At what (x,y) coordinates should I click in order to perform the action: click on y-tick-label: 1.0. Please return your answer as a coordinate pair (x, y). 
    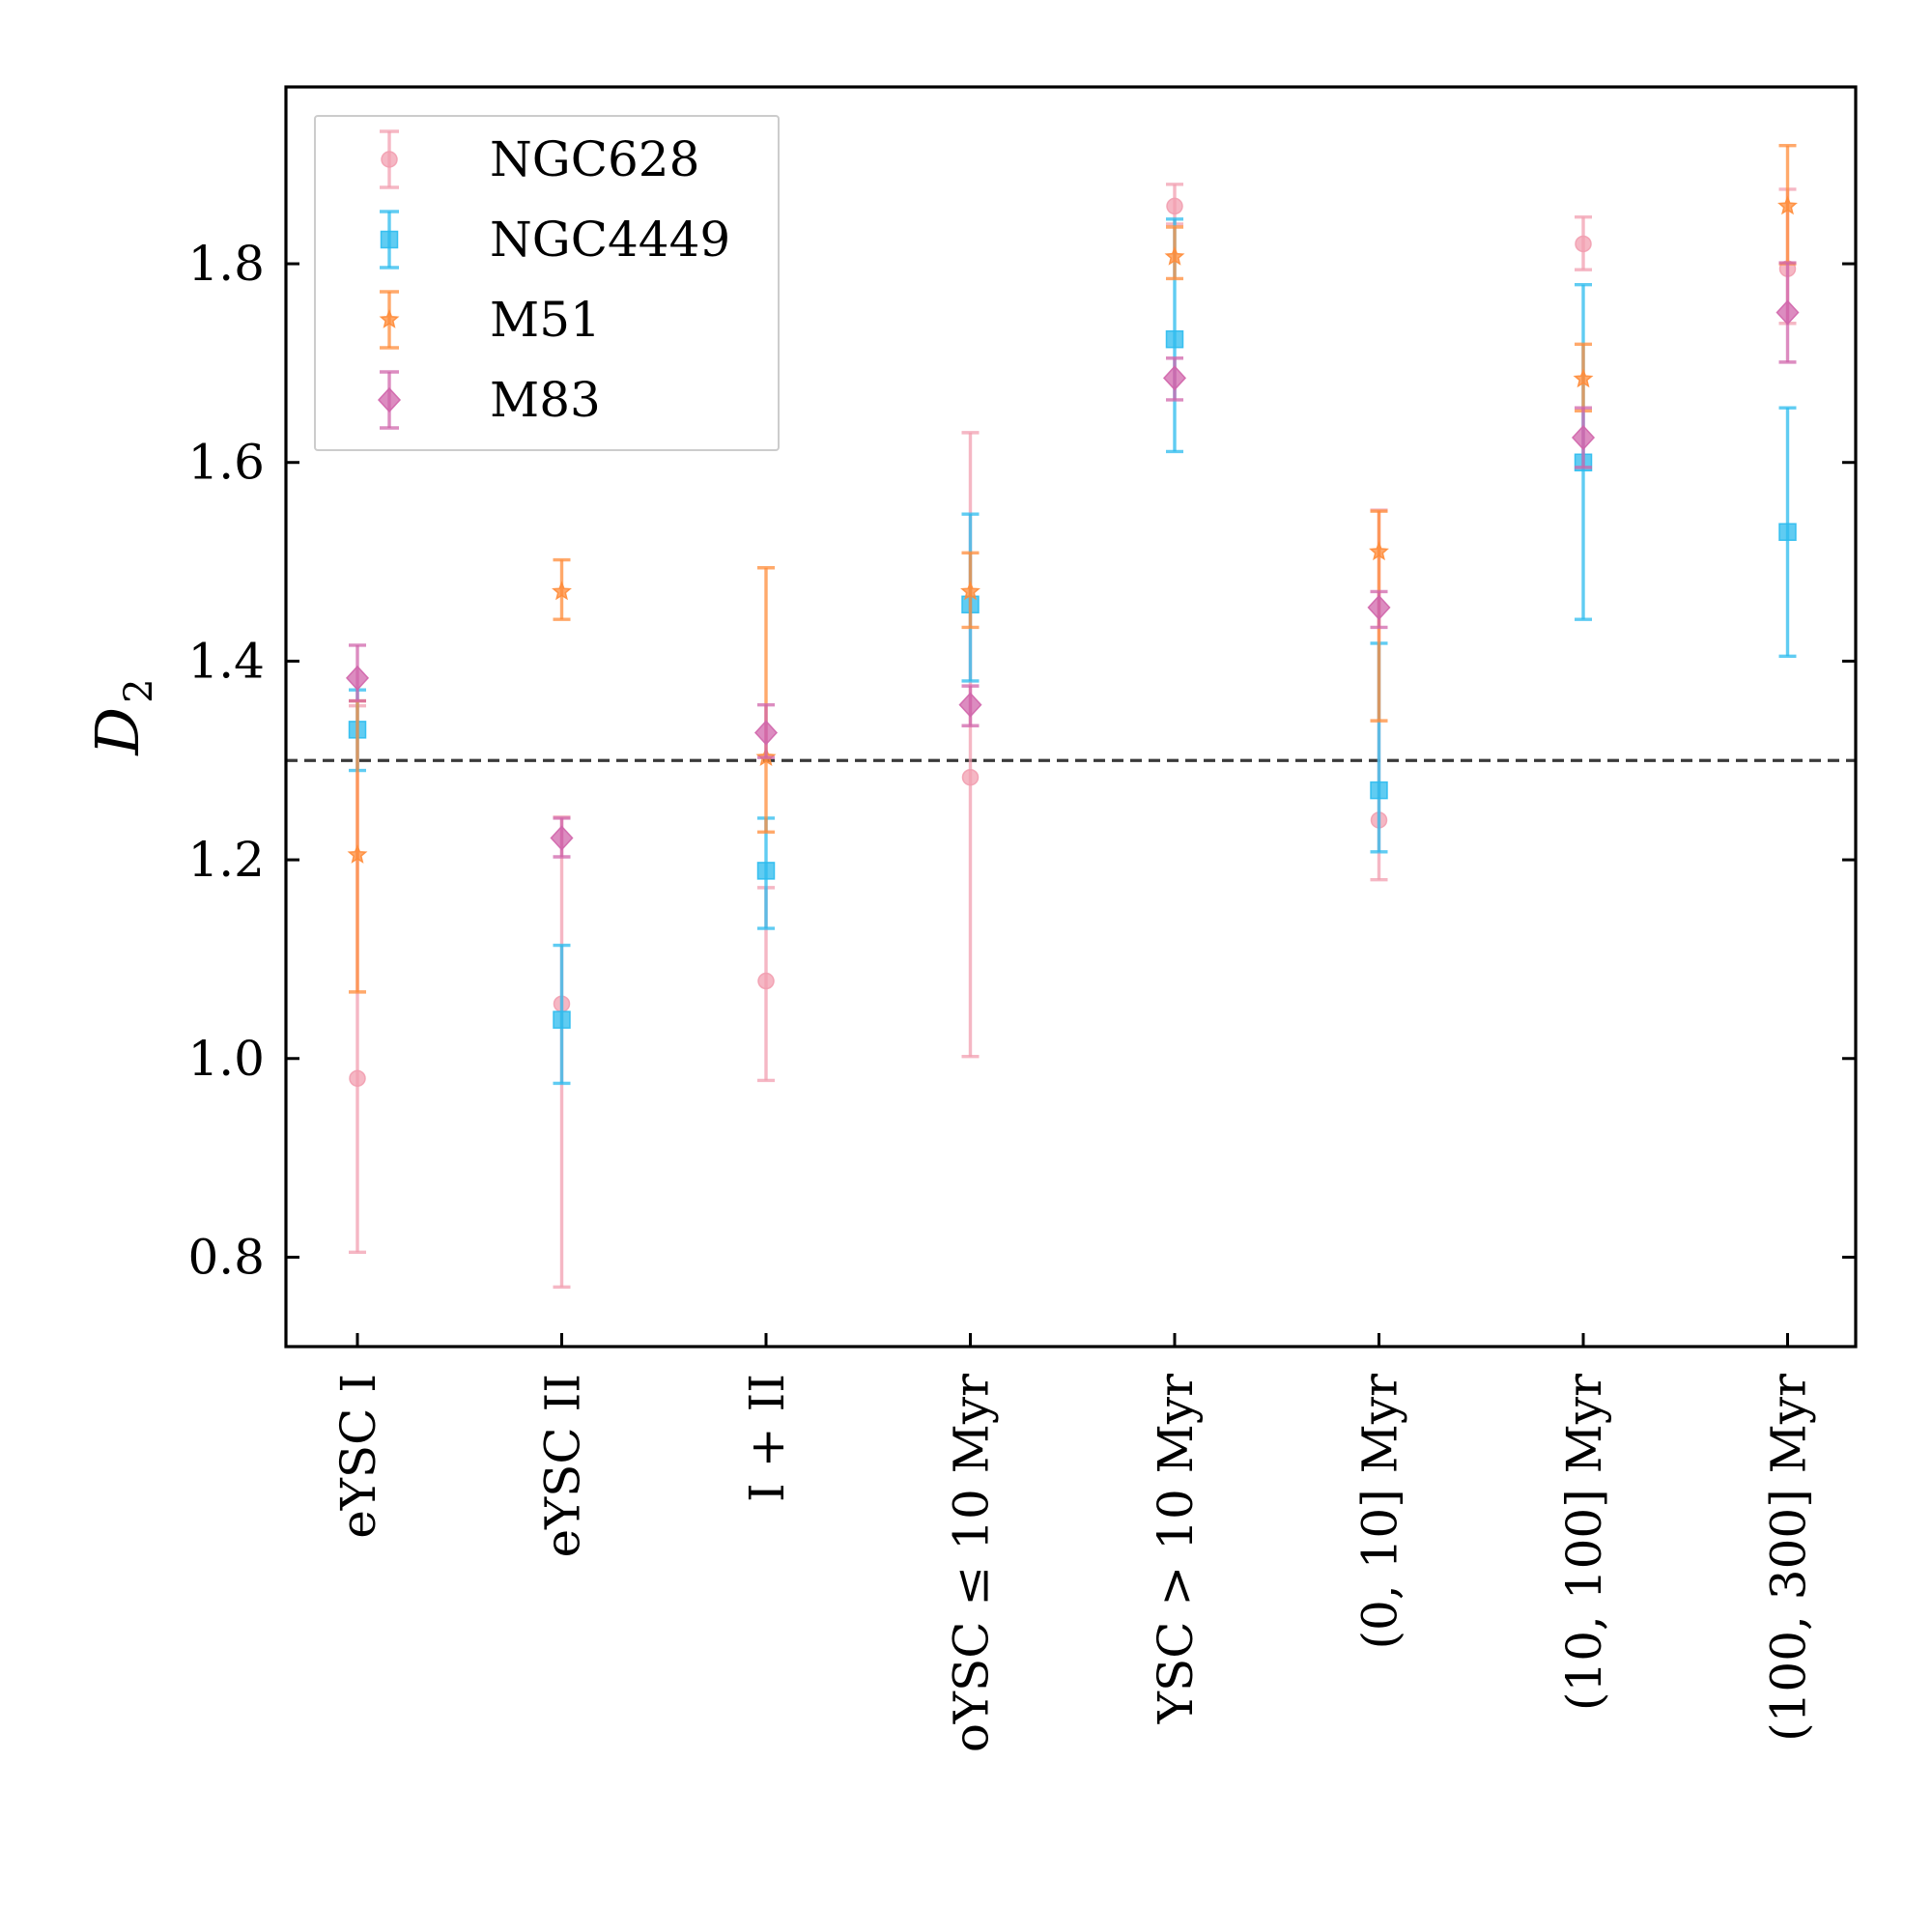
    Looking at the image, I should click on (226, 1059).